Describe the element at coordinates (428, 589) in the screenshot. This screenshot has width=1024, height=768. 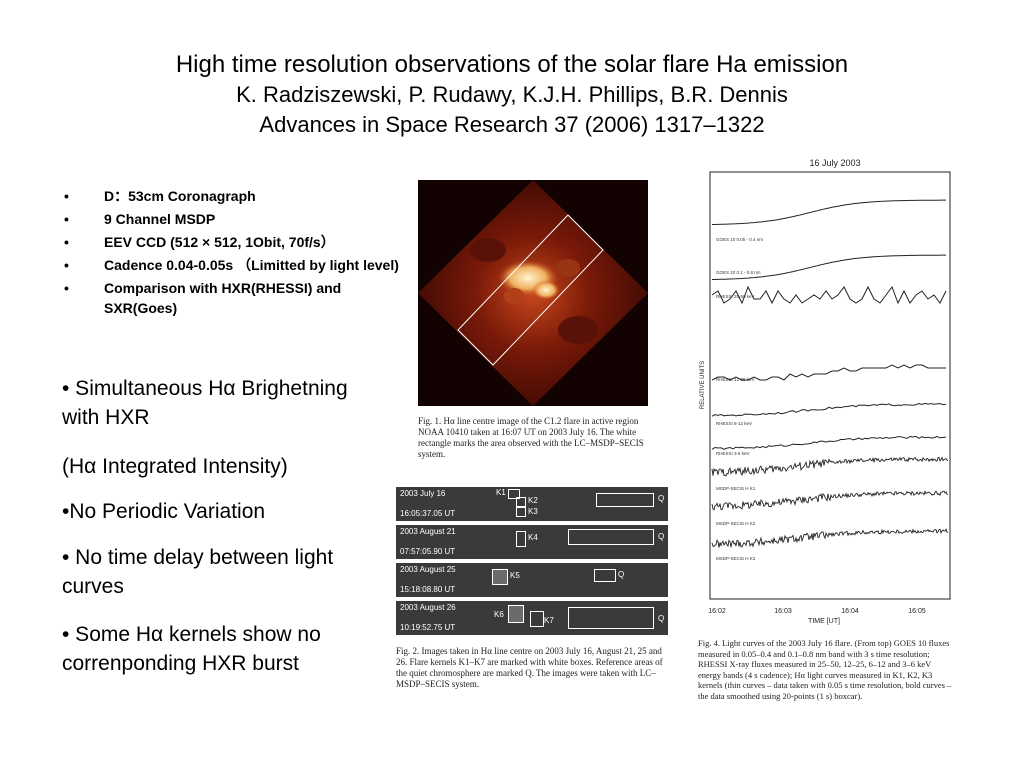
I see `strip-time: 15:18:08.80 UT` at that location.